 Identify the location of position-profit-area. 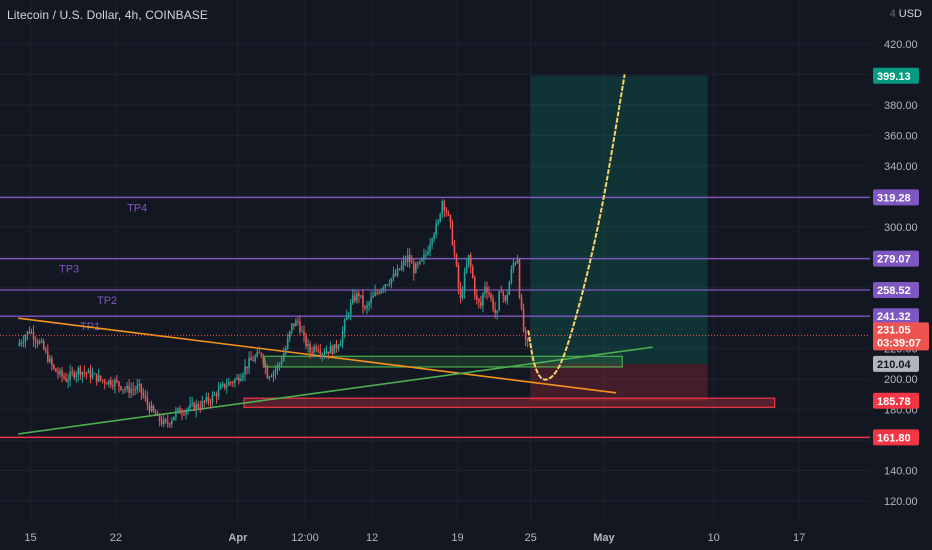
(619, 219).